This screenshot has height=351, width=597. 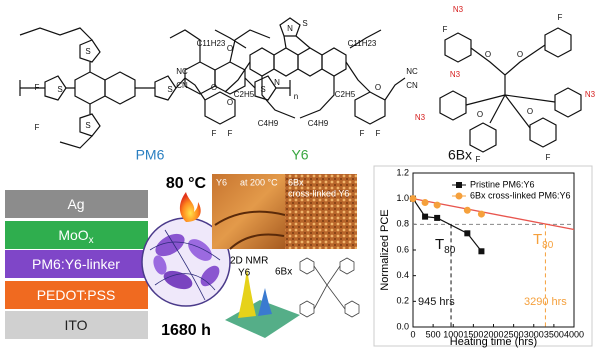 What do you see at coordinates (73, 235) in the screenshot?
I see `layer-name: MoO` at bounding box center [73, 235].